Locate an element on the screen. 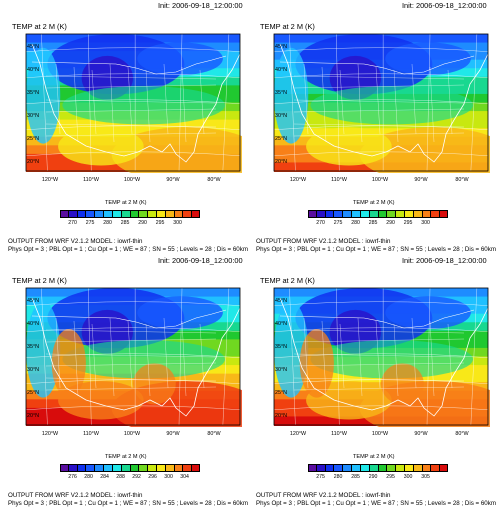 The image size is (496, 513). colorbar-tick-label: 270 is located at coordinates (320, 223).